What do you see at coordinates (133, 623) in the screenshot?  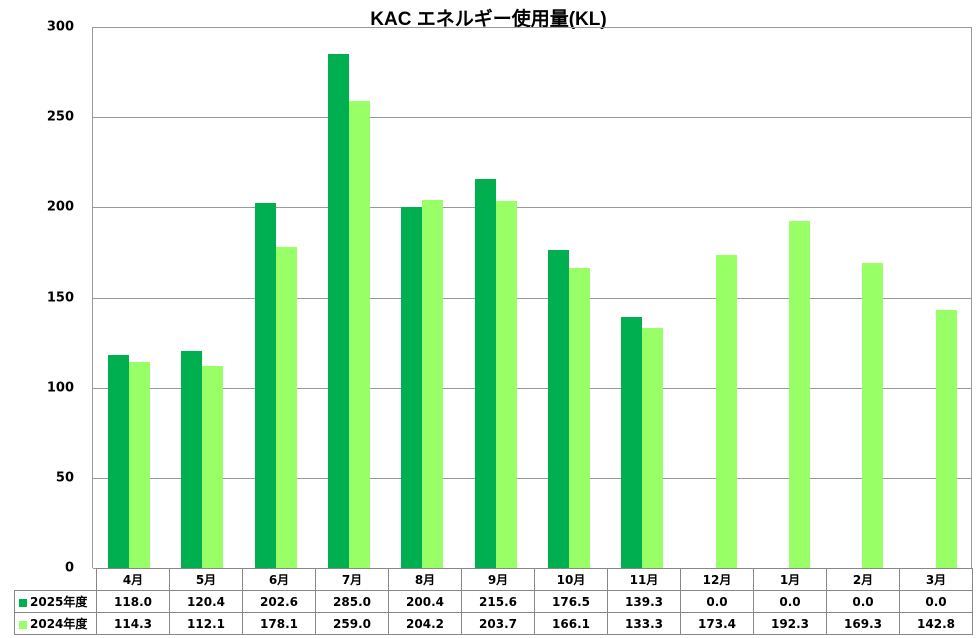 I see `data-cell: 114.3` at bounding box center [133, 623].